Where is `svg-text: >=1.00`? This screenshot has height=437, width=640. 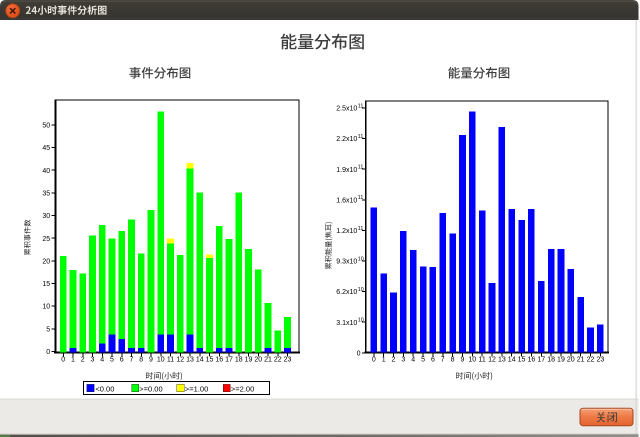
svg-text: >=1.00 is located at coordinates (196, 388).